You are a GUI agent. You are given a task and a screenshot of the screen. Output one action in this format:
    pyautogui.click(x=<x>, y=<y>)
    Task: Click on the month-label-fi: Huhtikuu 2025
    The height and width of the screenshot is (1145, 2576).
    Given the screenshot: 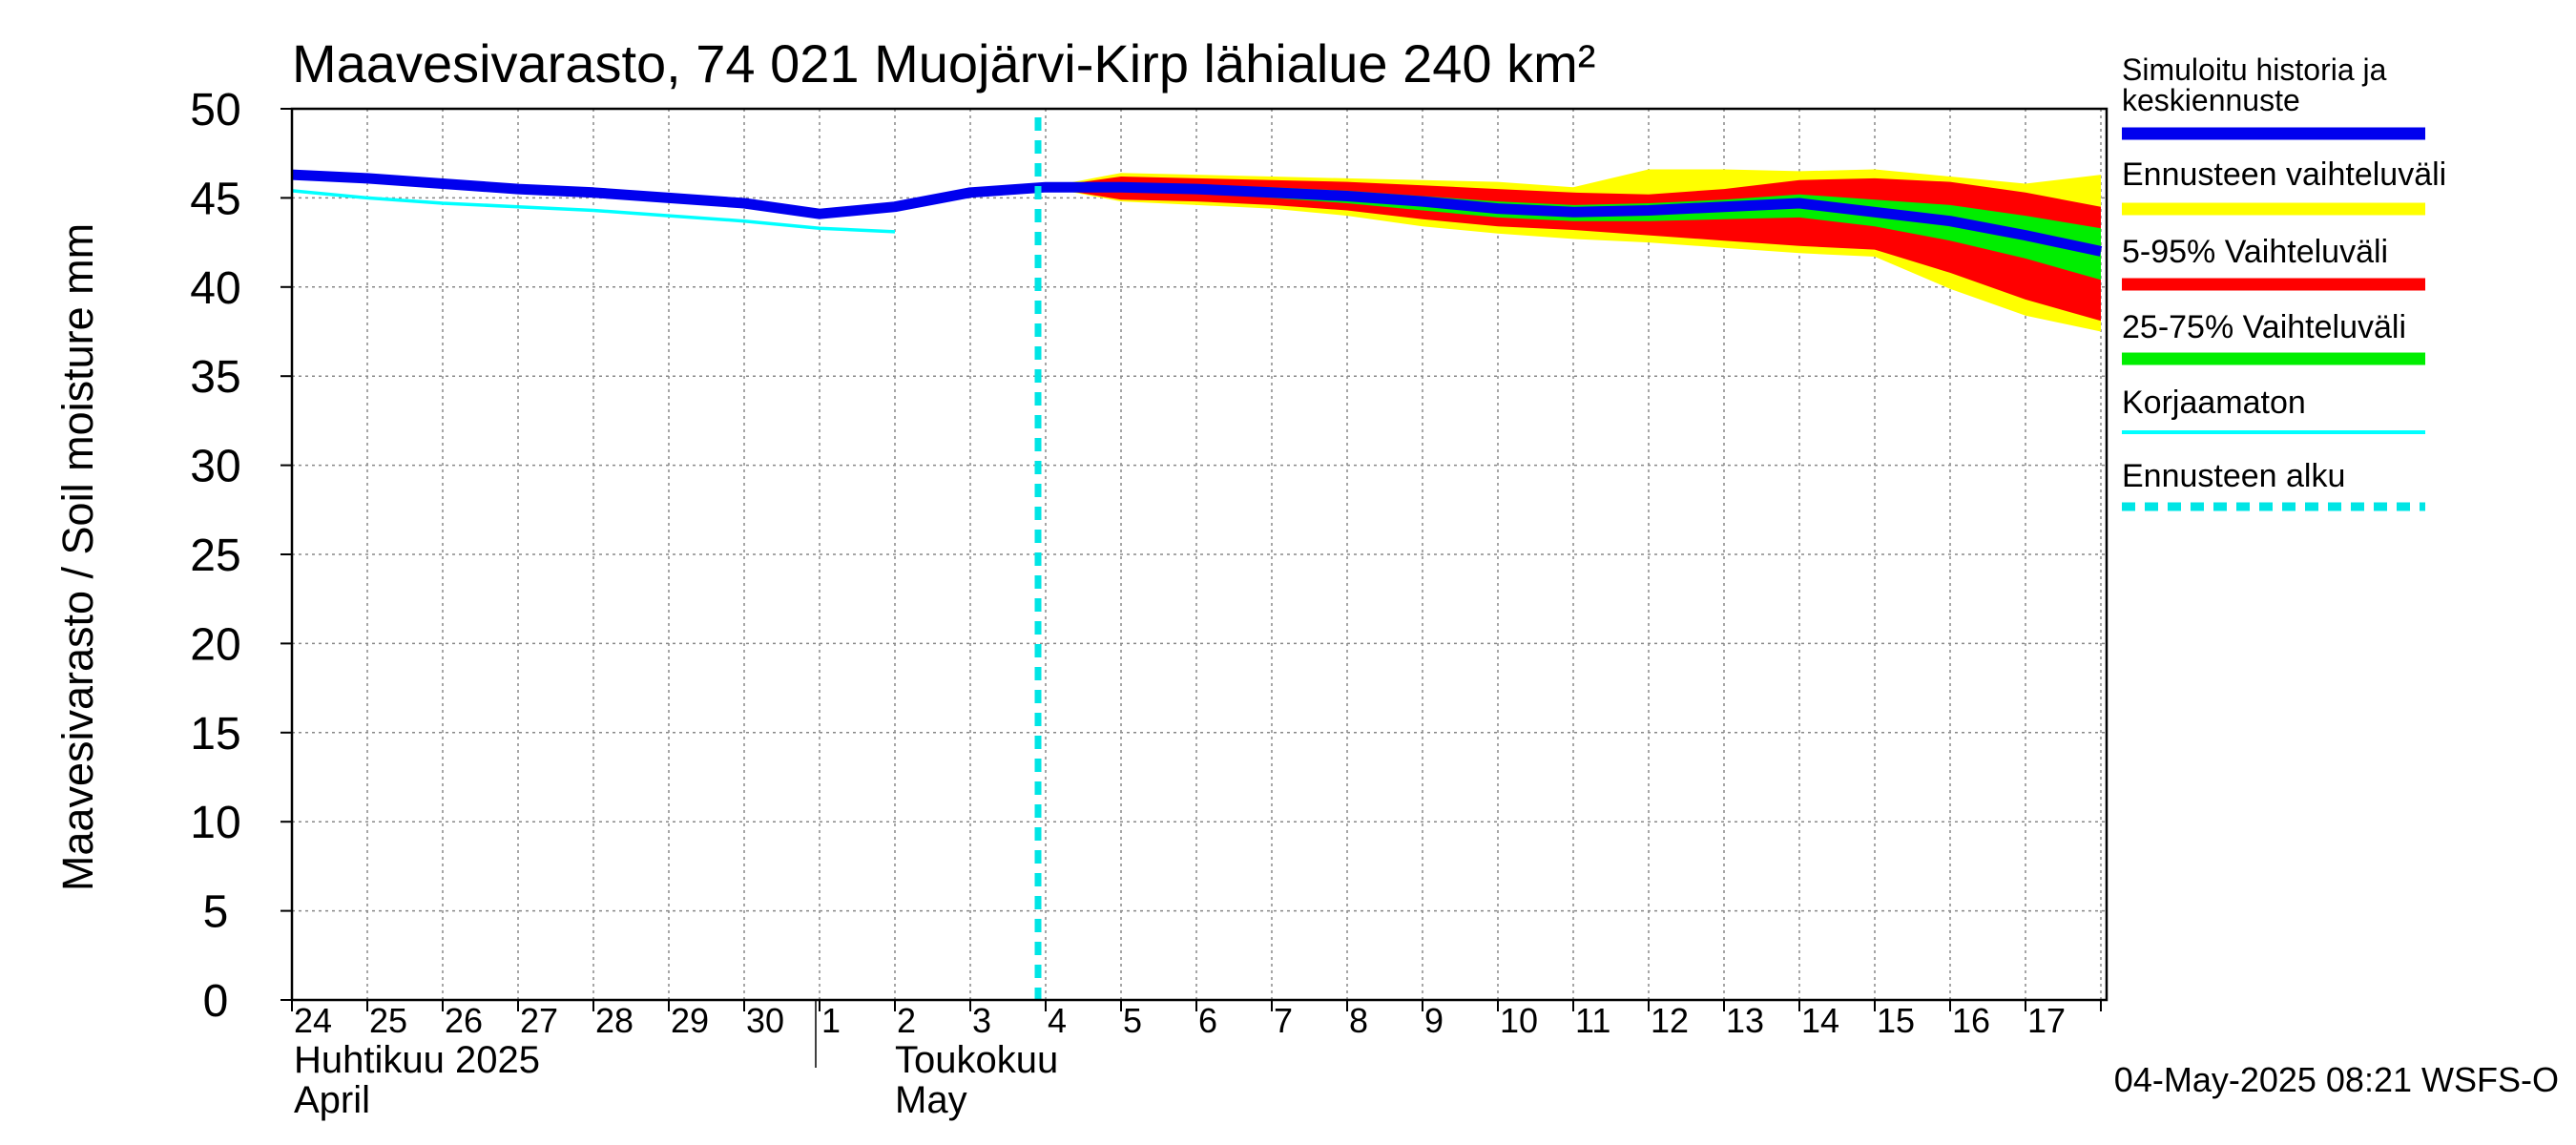 What is the action you would take?
    pyautogui.click(x=417, y=1060)
    